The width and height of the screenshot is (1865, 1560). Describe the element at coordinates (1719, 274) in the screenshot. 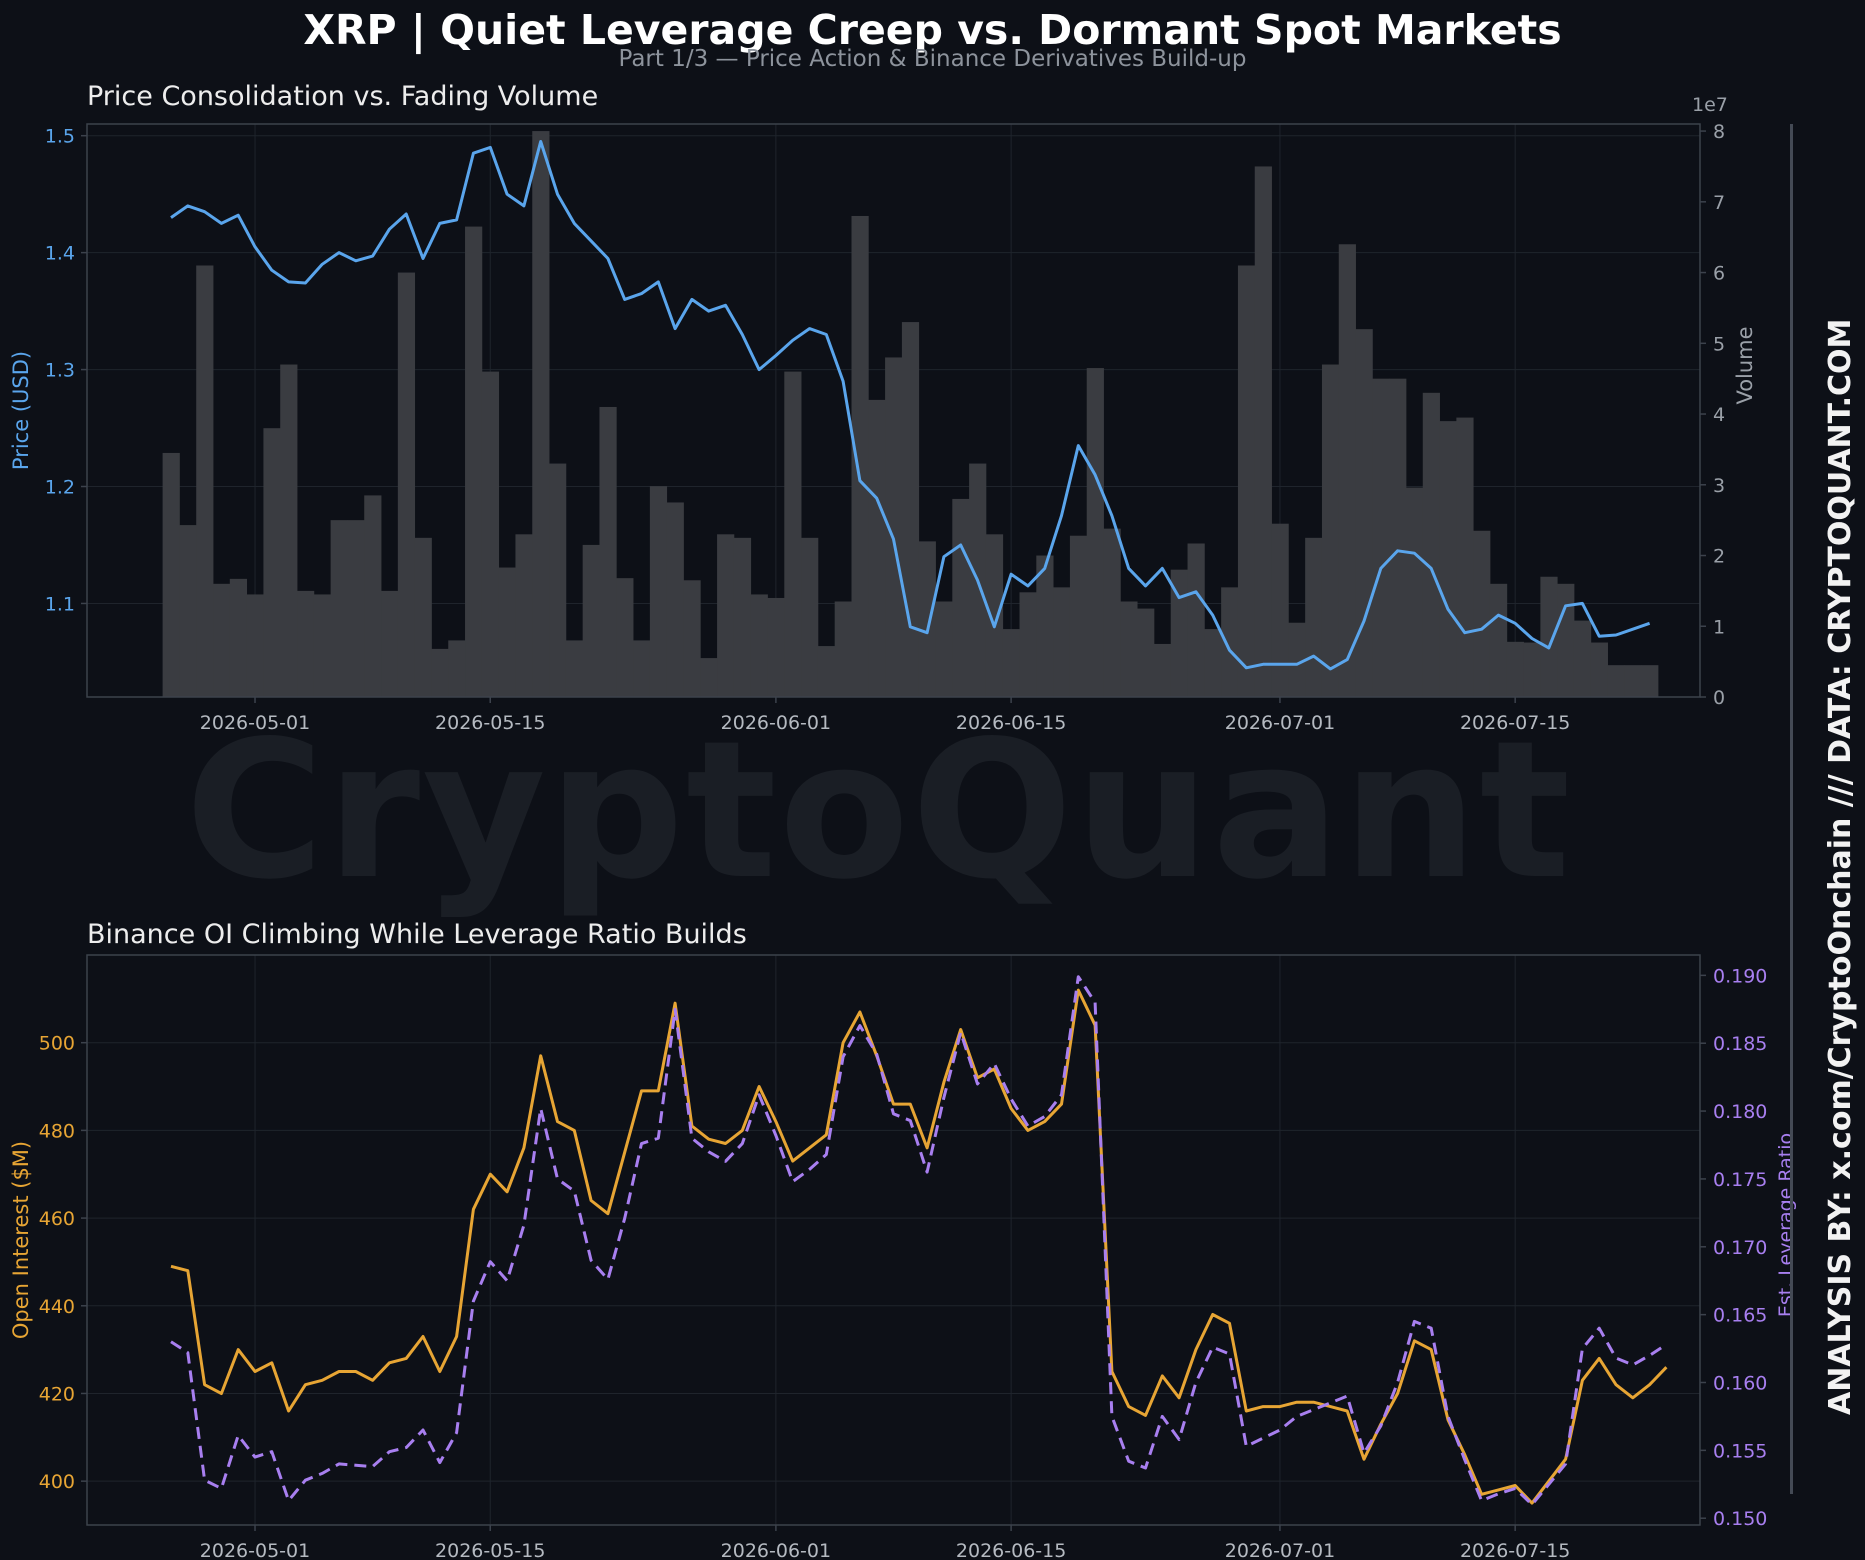

I see `y2-tick-label: 6` at that location.